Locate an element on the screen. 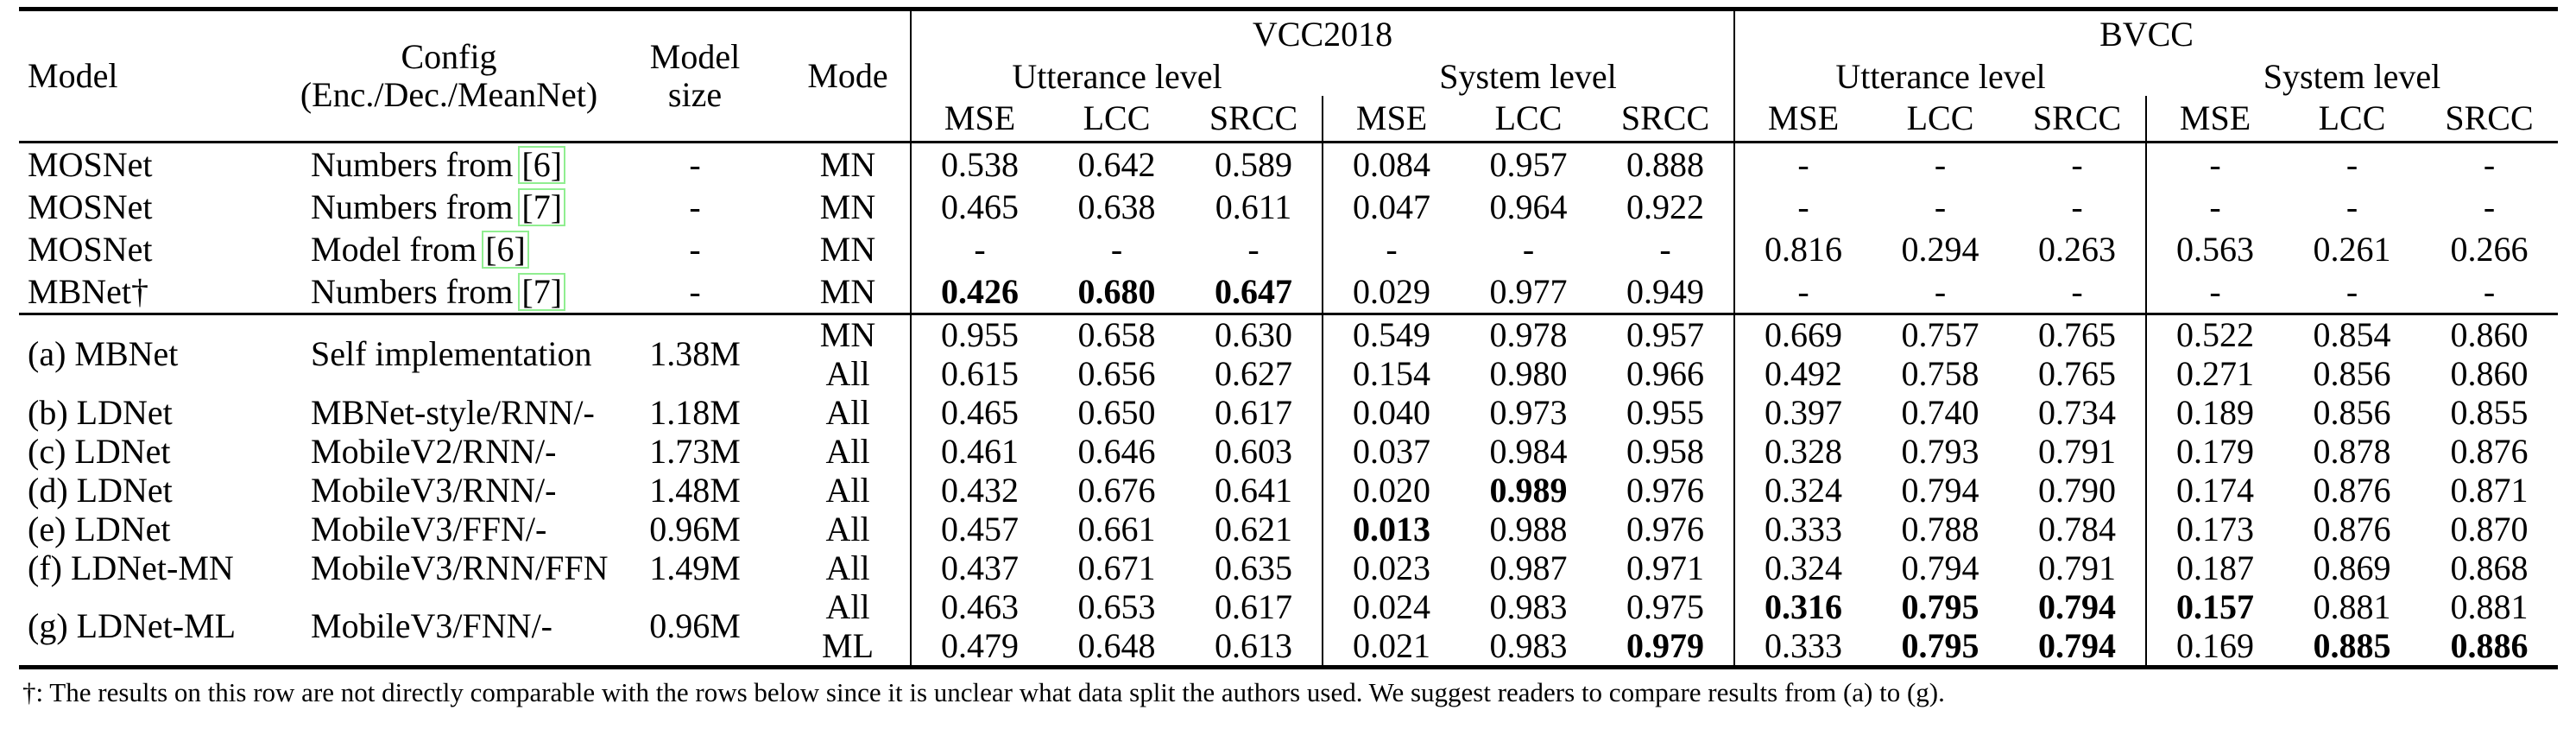 This screenshot has height=729, width=2576. metric-cell: 0.084 is located at coordinates (1391, 164).